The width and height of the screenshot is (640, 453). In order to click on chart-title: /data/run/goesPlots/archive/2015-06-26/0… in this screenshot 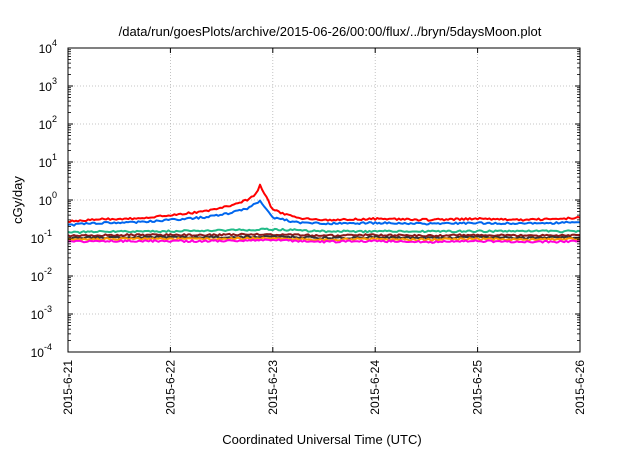, I will do `click(330, 31)`.